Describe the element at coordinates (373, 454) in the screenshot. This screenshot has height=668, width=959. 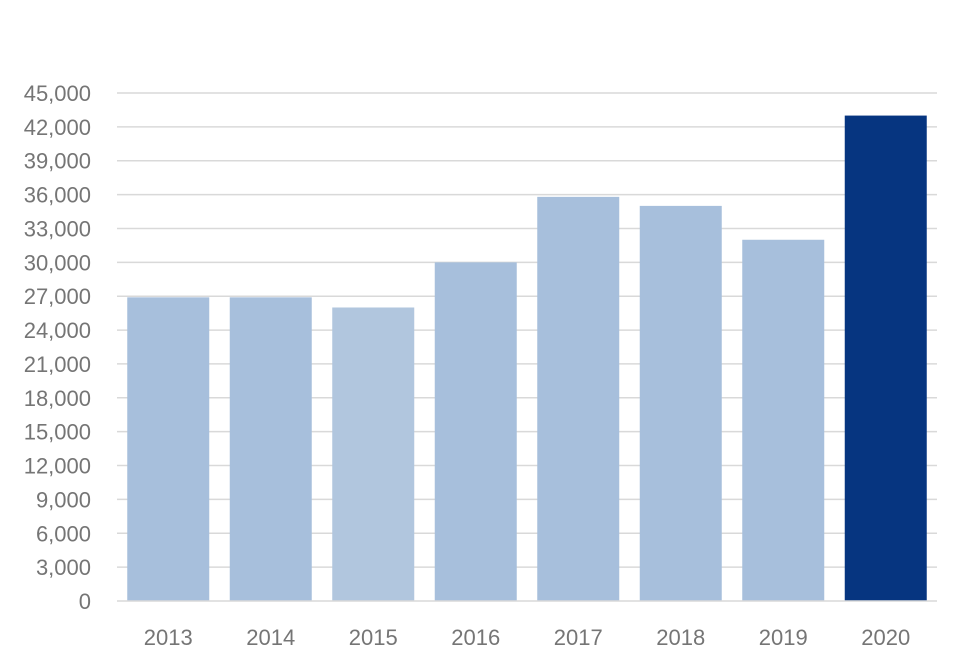
I see `bar-2015` at that location.